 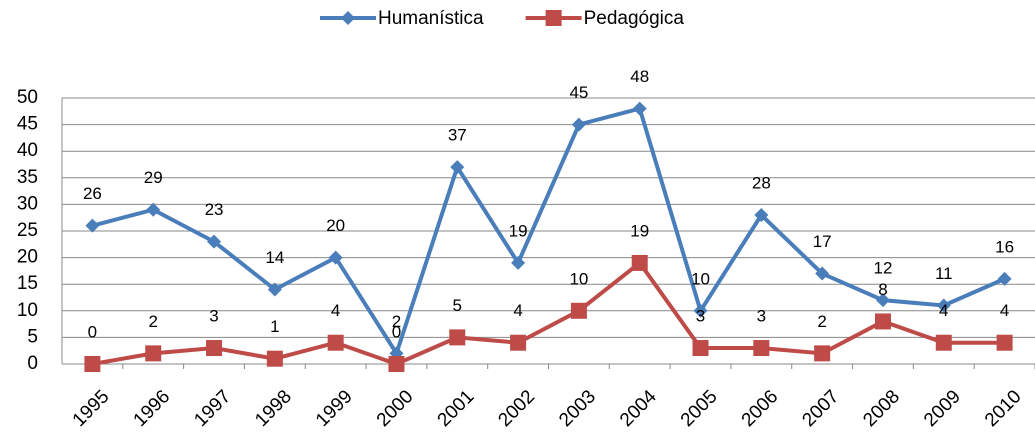 I want to click on data-label: 8, so click(x=882, y=289).